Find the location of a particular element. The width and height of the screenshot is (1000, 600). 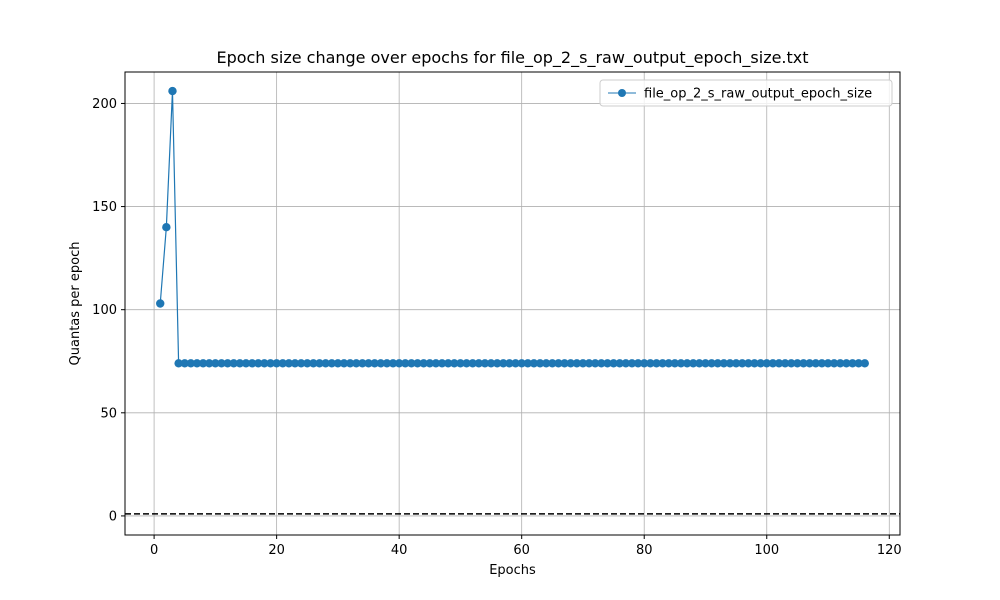

x-tick-label: 0 is located at coordinates (154, 550).